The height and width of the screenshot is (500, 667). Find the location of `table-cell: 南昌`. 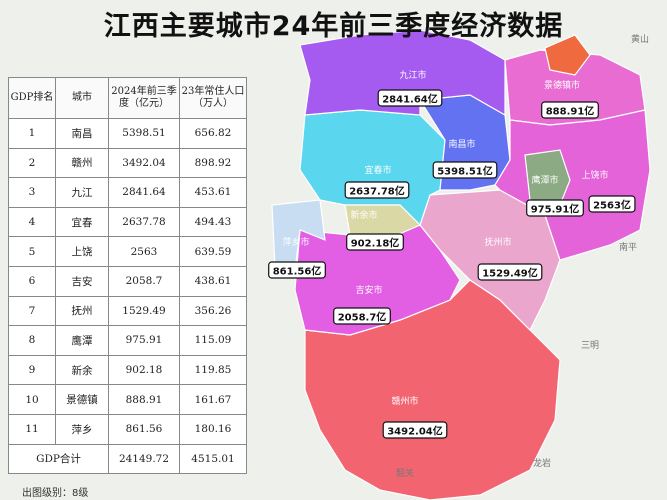

table-cell: 南昌 is located at coordinates (82, 133).